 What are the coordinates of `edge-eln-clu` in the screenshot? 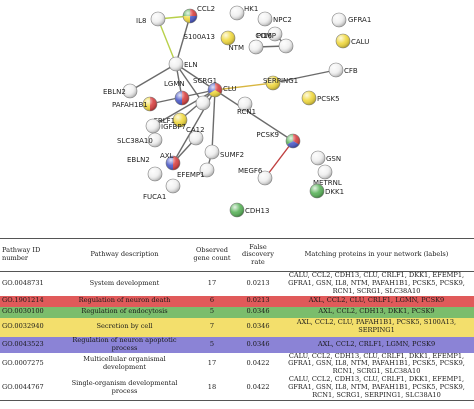 It's located at (195, 77).